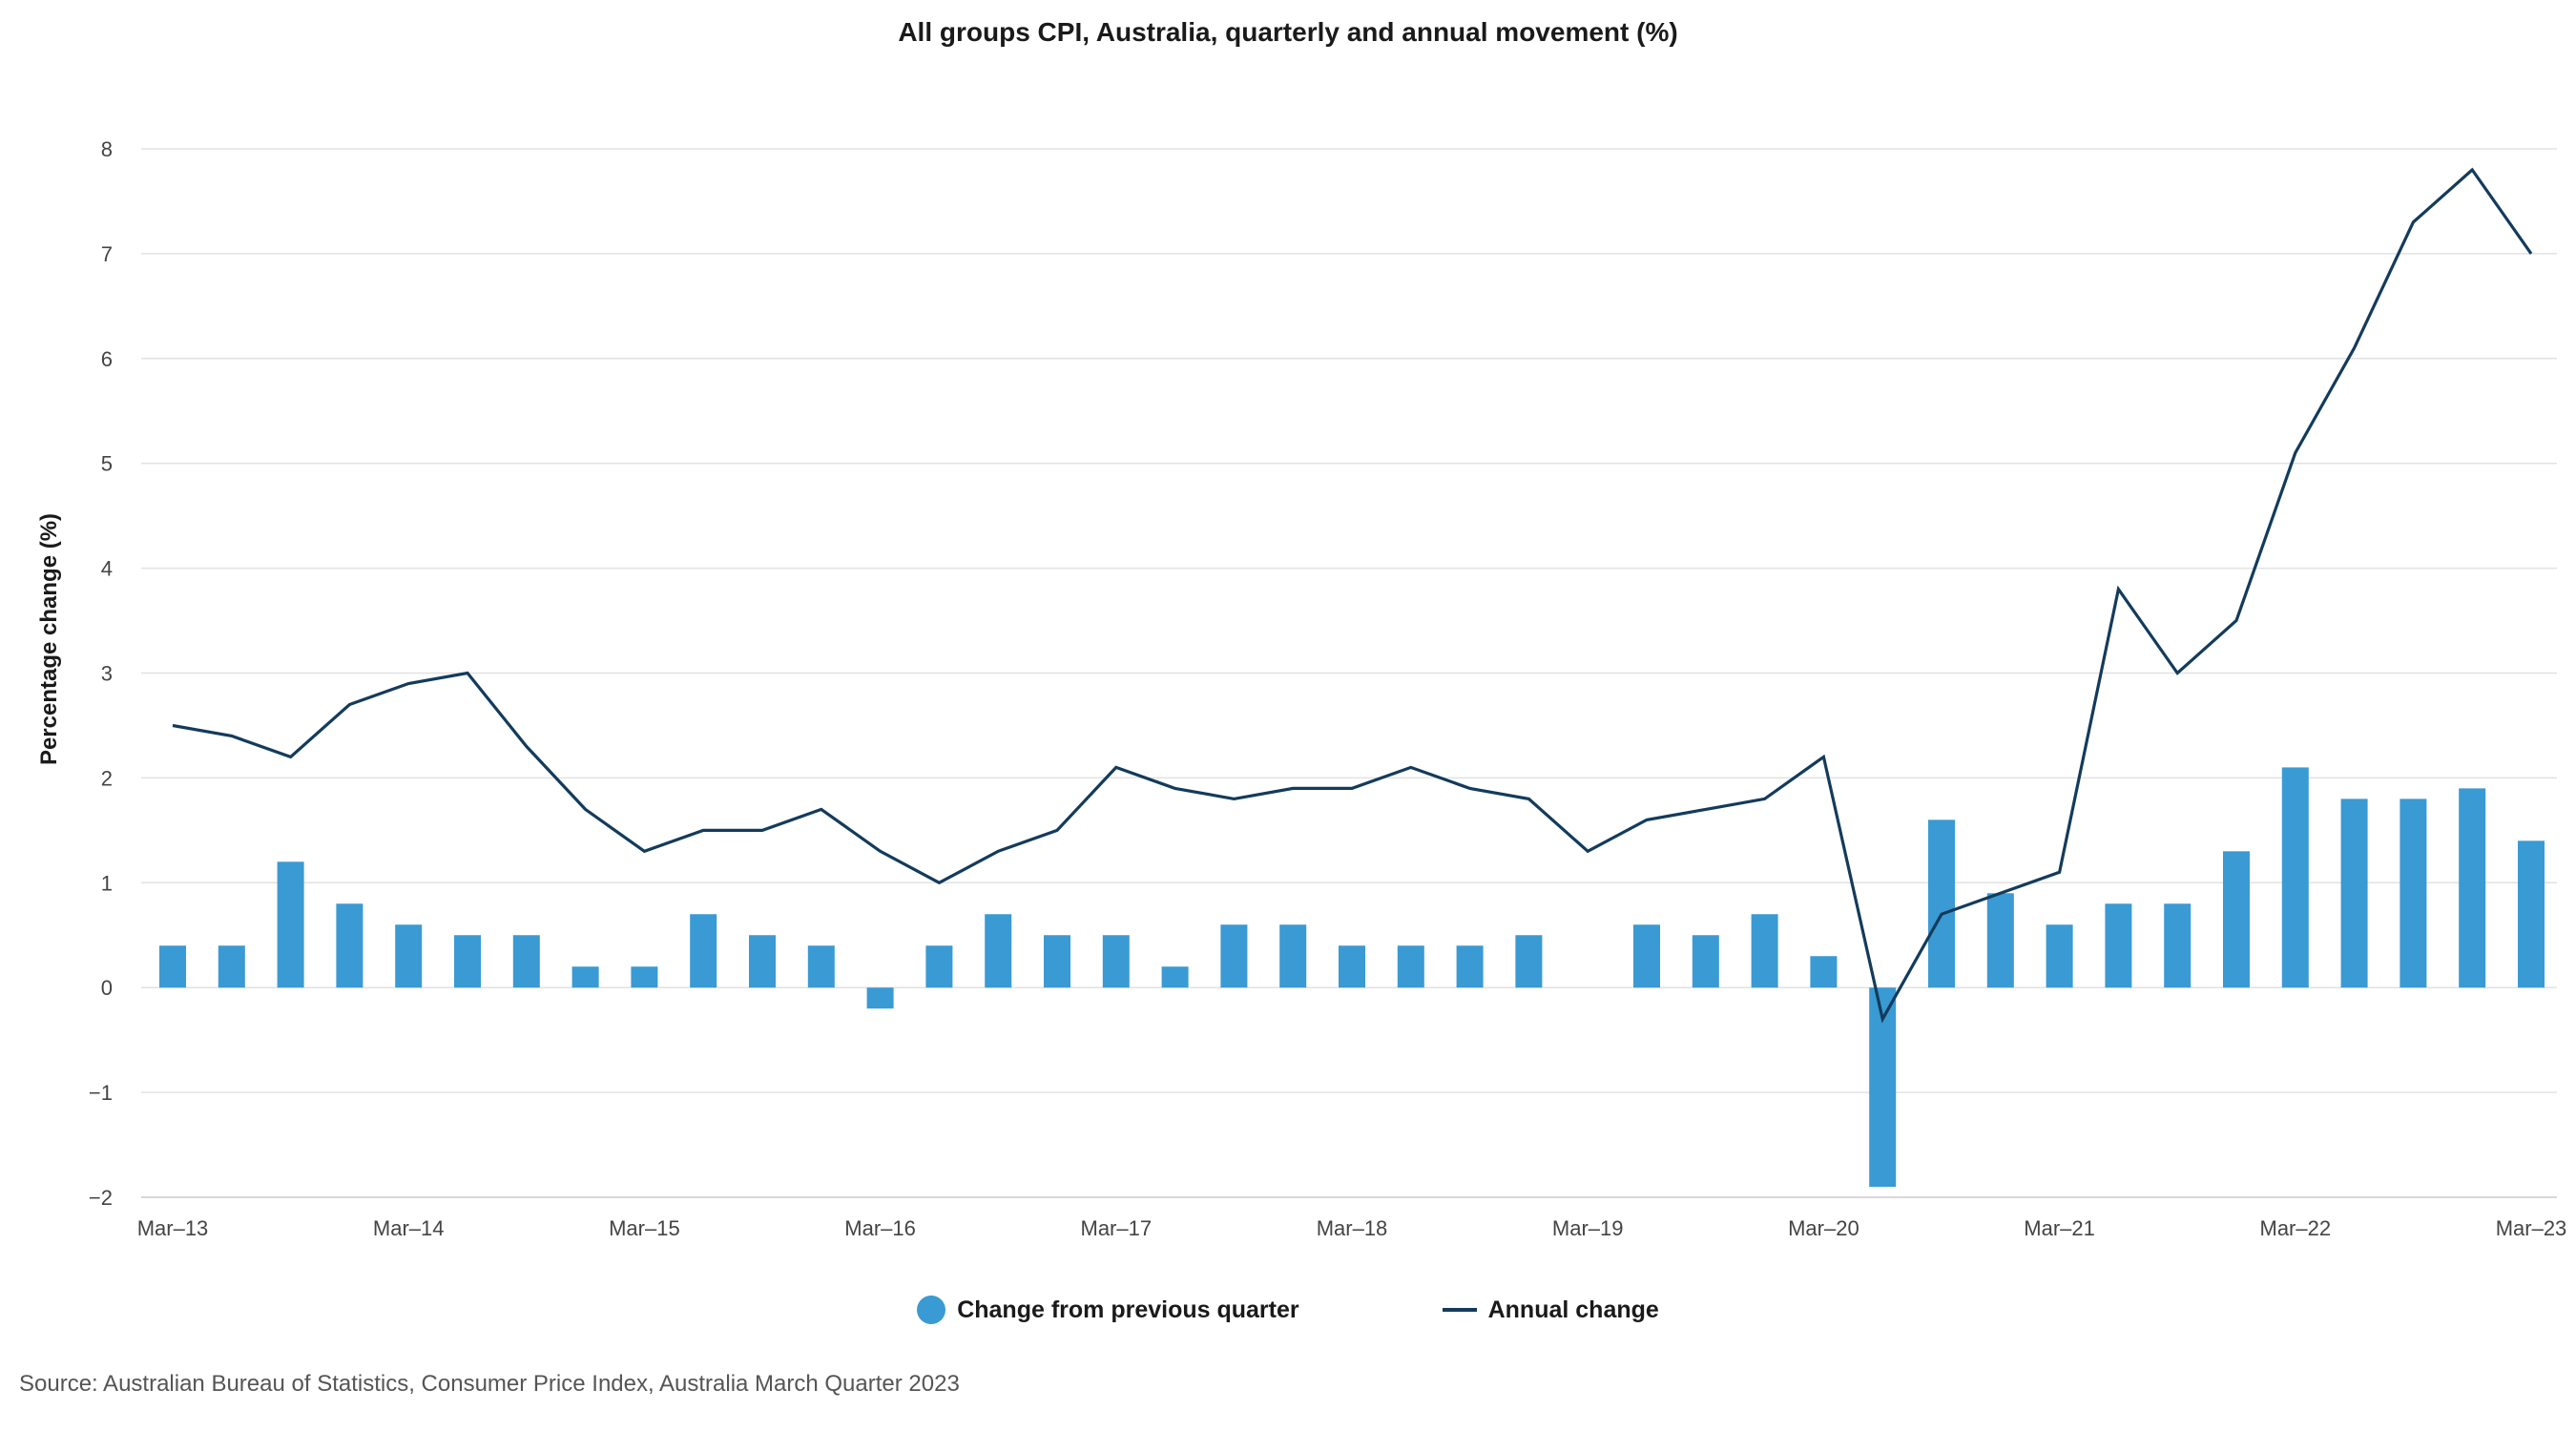 The width and height of the screenshot is (2576, 1431). What do you see at coordinates (880, 1228) in the screenshot?
I see `x-tick-label: Mar–16` at bounding box center [880, 1228].